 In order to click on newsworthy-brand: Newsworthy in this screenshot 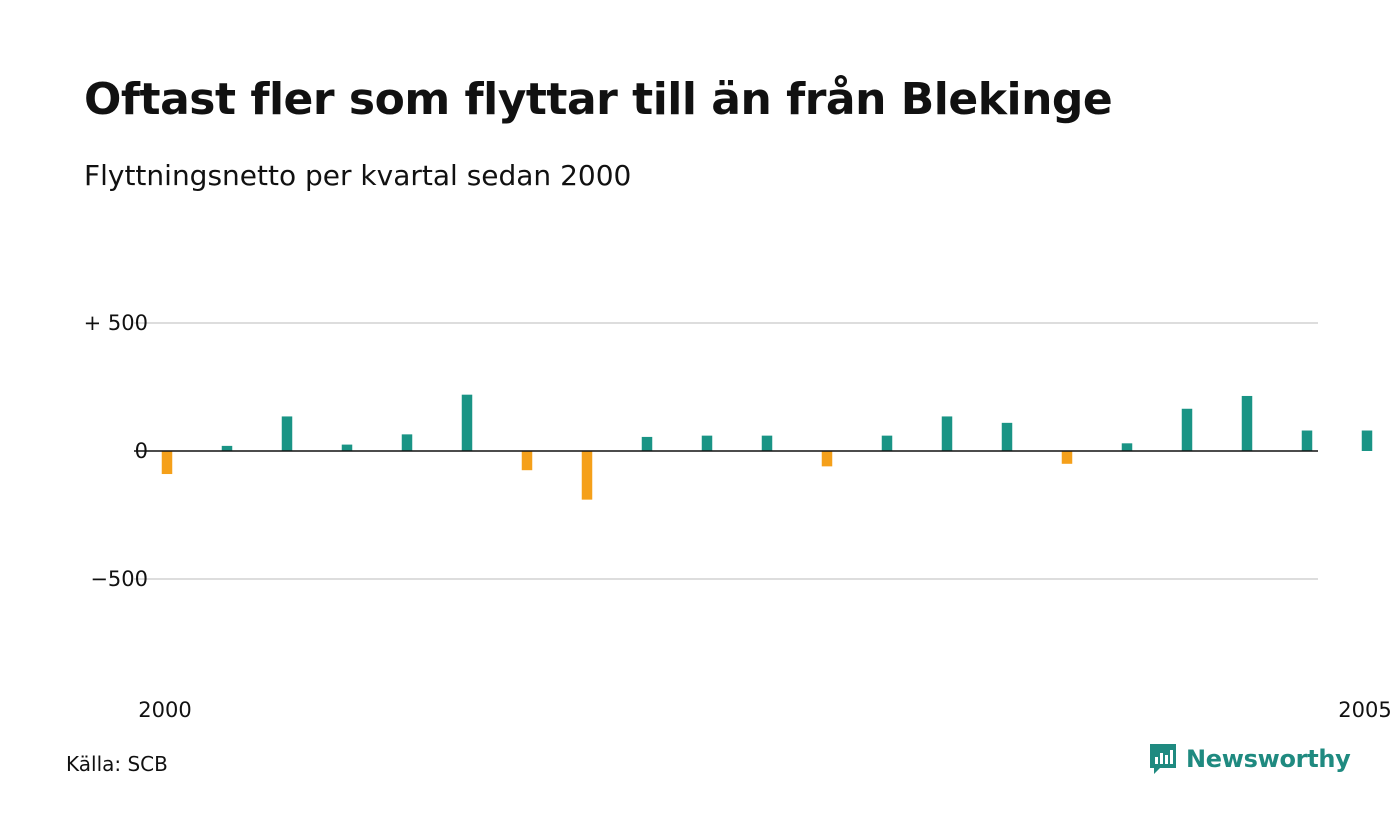, I will do `click(1249, 759)`.